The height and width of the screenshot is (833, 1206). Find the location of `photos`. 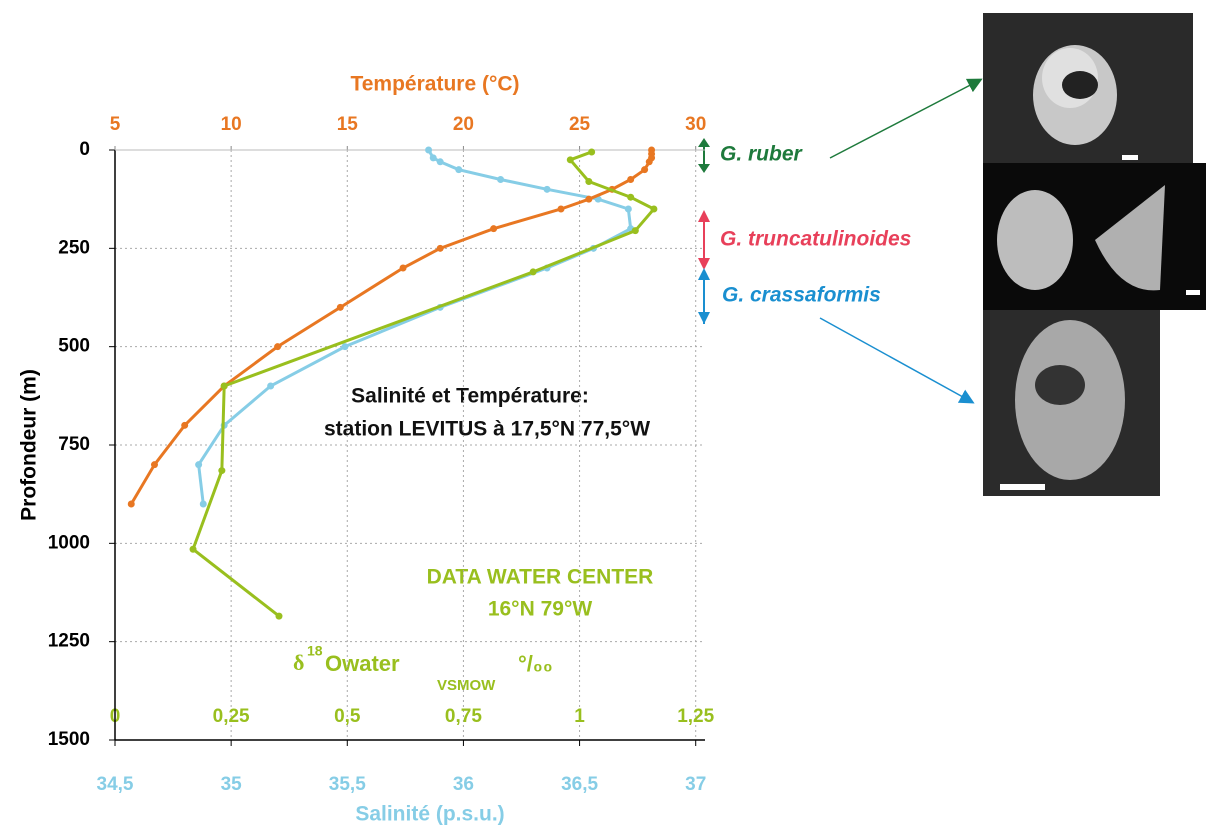

photos is located at coordinates (1094, 254).